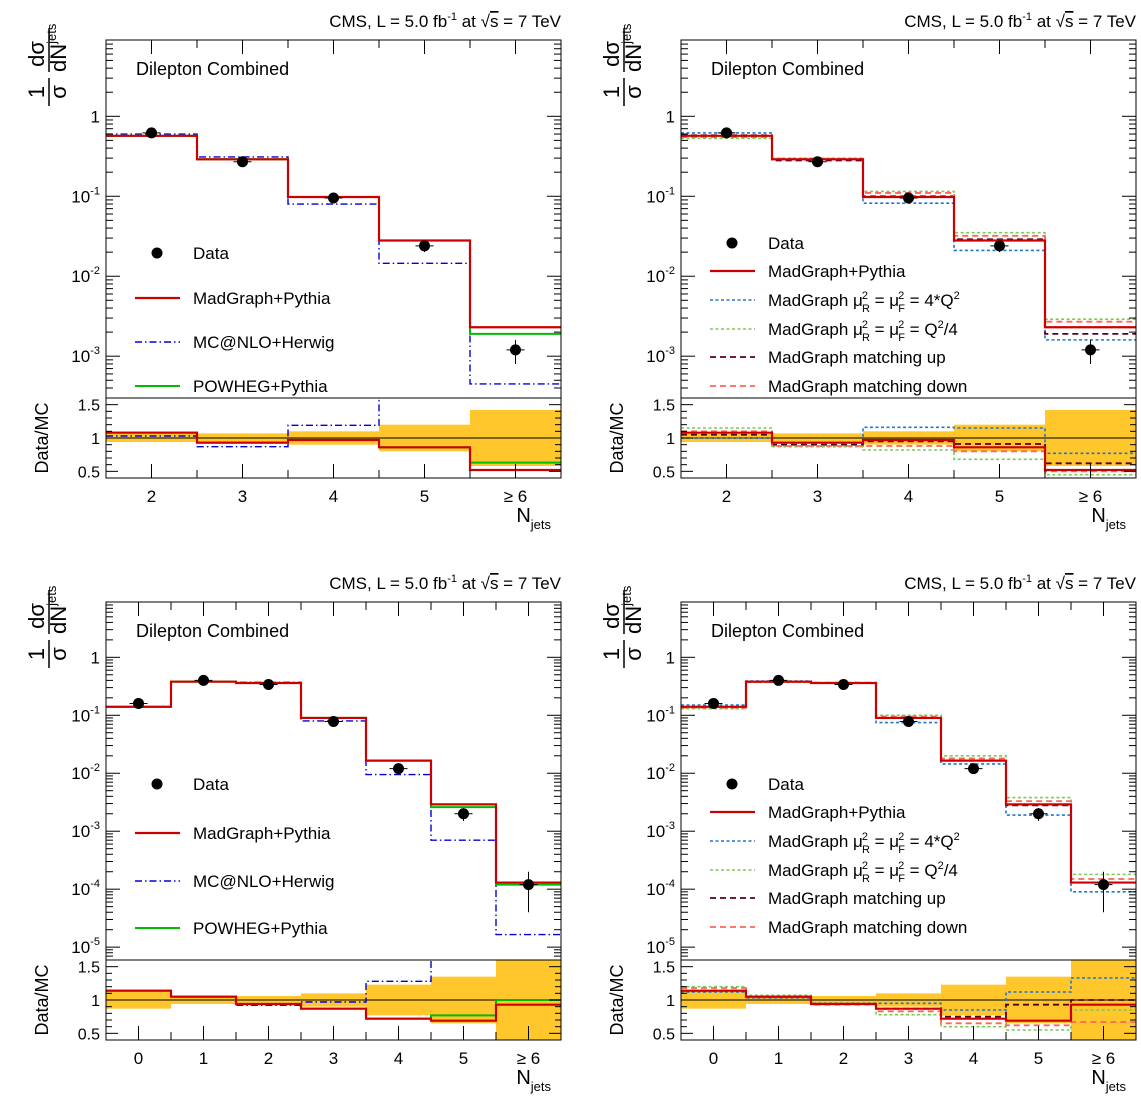  Describe the element at coordinates (95, 768) in the screenshot. I see `text-part: -2` at that location.